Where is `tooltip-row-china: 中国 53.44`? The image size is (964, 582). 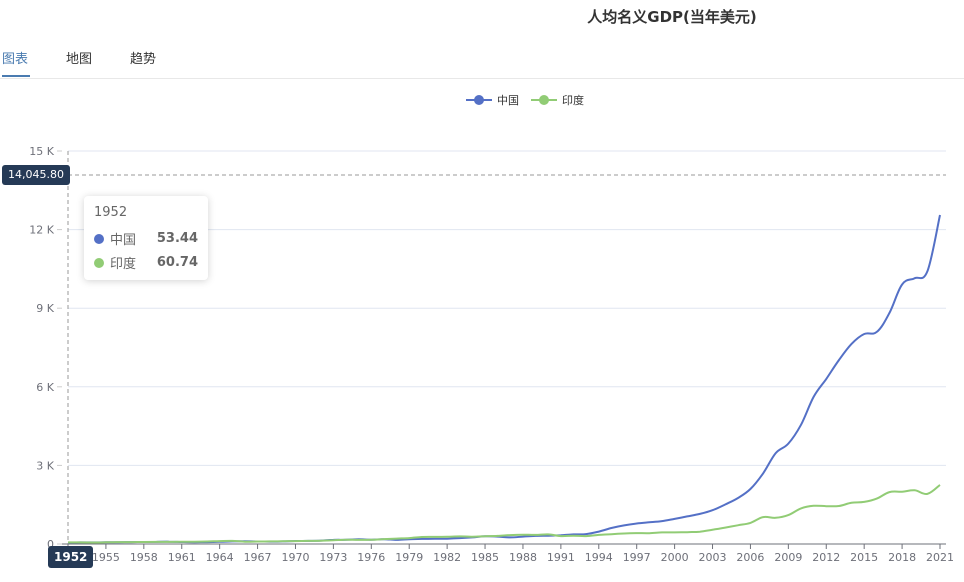
tooltip-row-china: 中国 53.44 is located at coordinates (146, 238).